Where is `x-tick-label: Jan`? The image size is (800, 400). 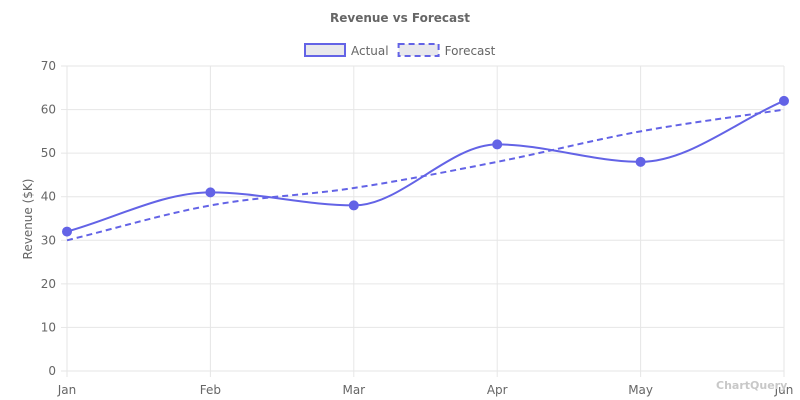
x-tick-label: Jan is located at coordinates (67, 390).